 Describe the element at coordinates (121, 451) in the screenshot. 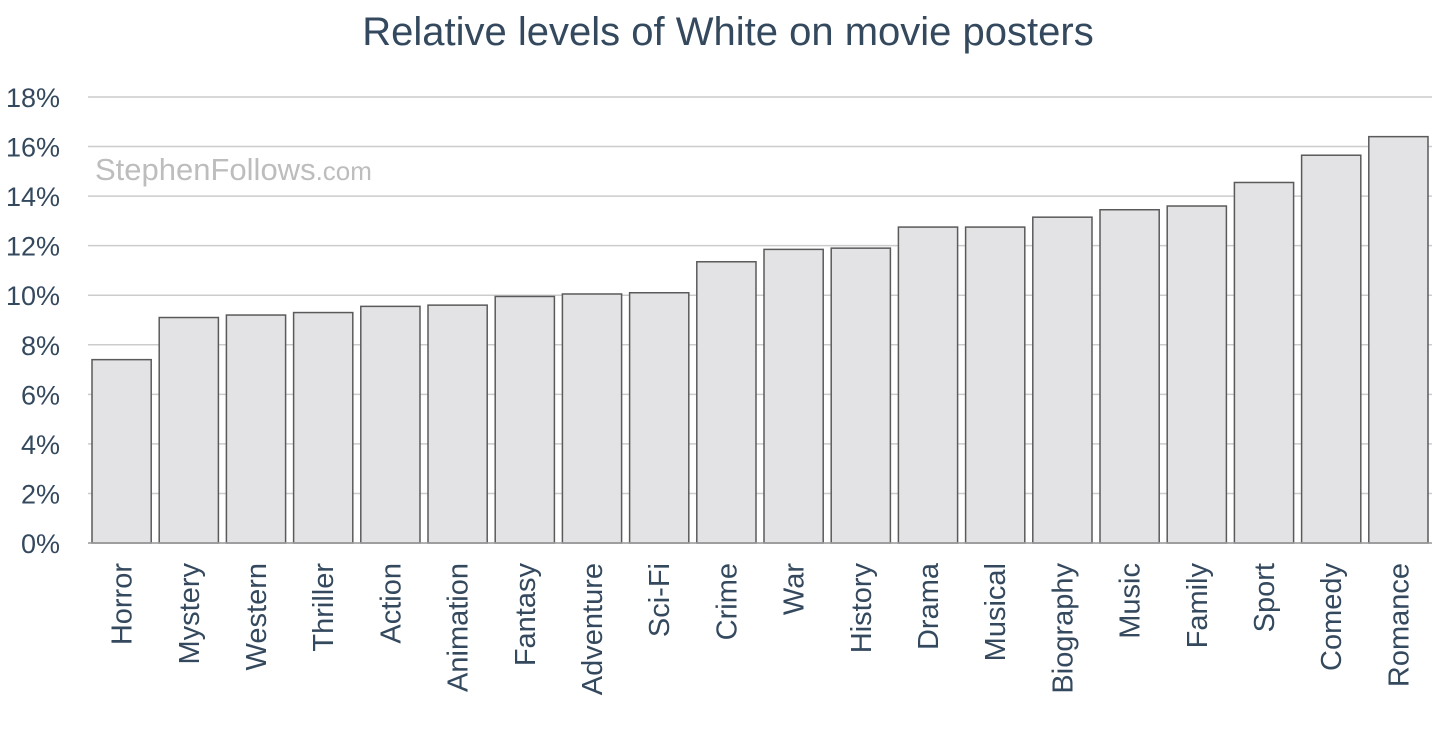

I see `bar-horror` at that location.